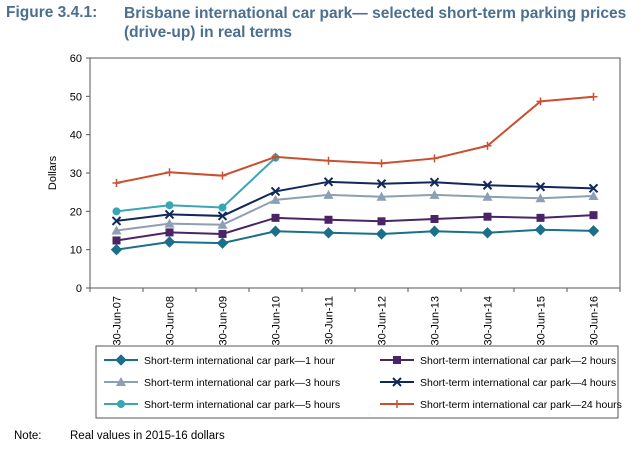 The image size is (640, 451). I want to click on x-tick-label: 30-Jun-16, so click(595, 321).